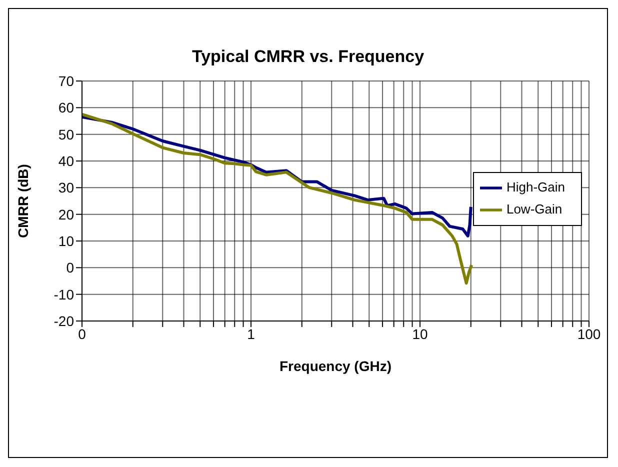 The height and width of the screenshot is (467, 618). Describe the element at coordinates (64, 294) in the screenshot. I see `y-tick-label: -10` at that location.